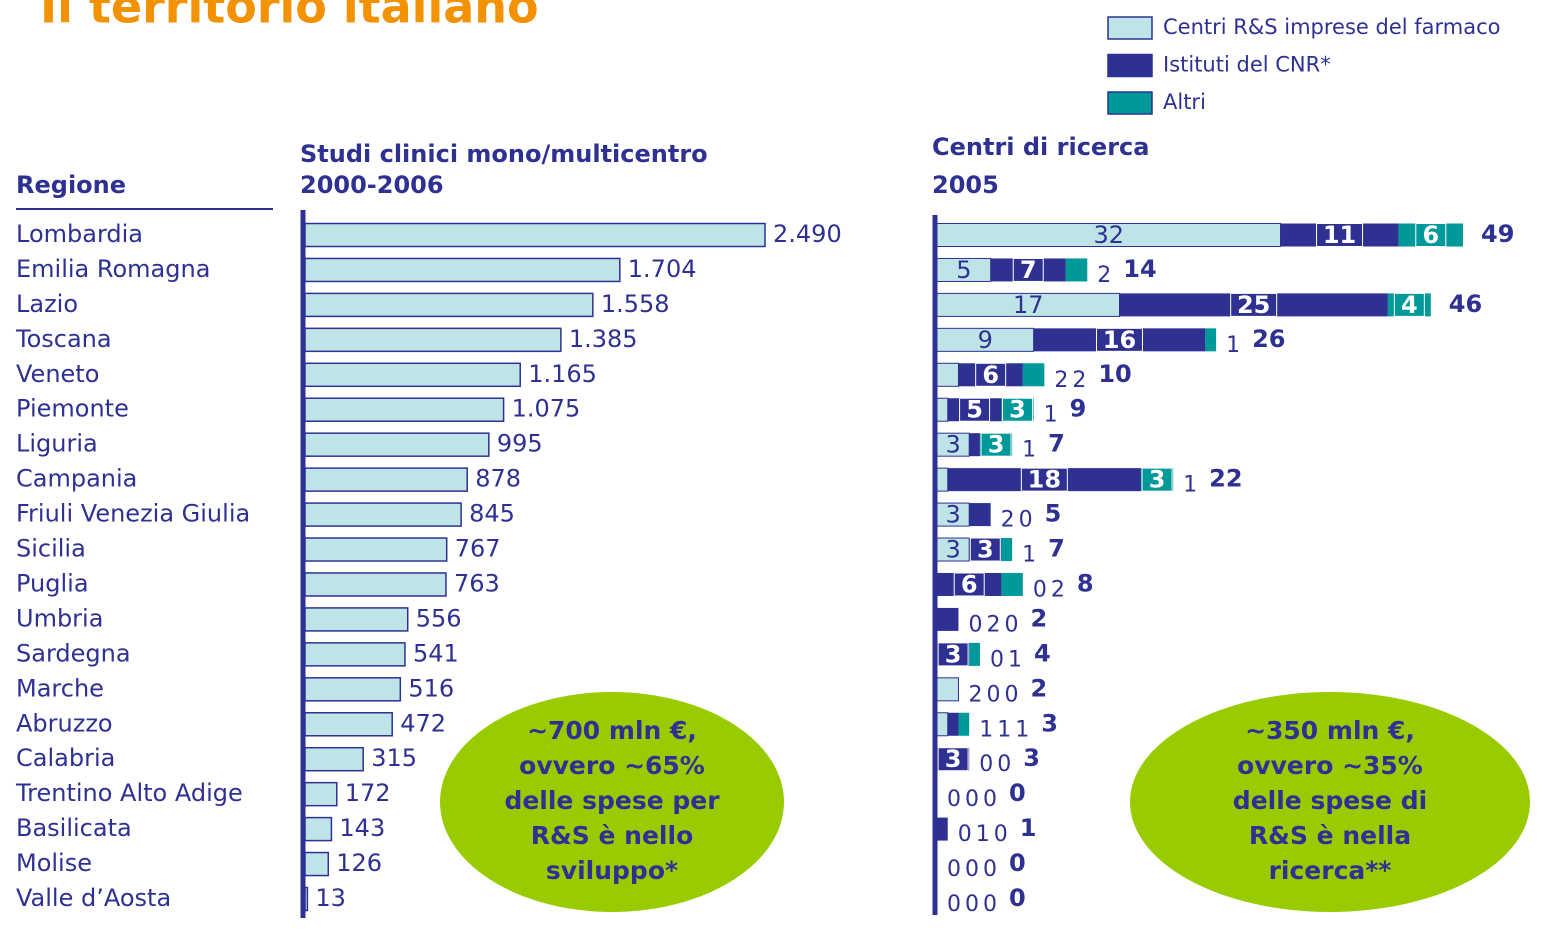 Image resolution: width=1553 pixels, height=946 pixels. I want to click on legend-label: Istituti del CNR*, so click(1247, 65).